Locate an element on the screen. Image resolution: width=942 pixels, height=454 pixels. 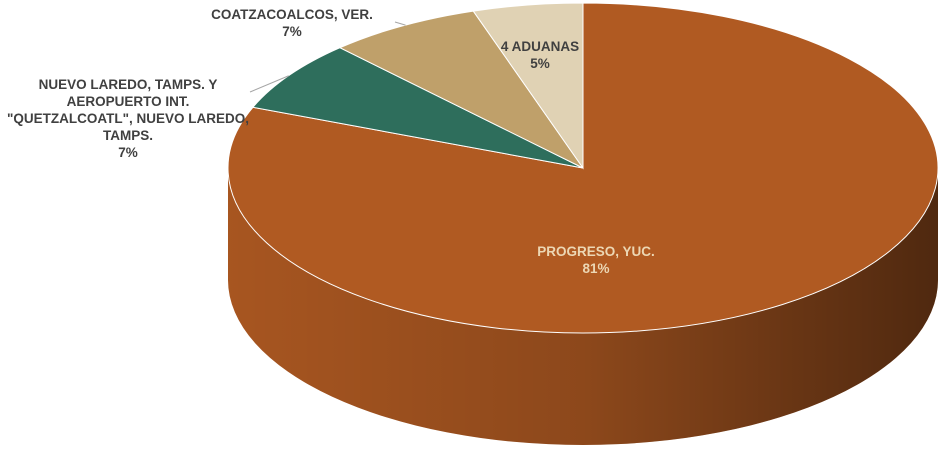
value-label: 5% is located at coordinates (540, 63).